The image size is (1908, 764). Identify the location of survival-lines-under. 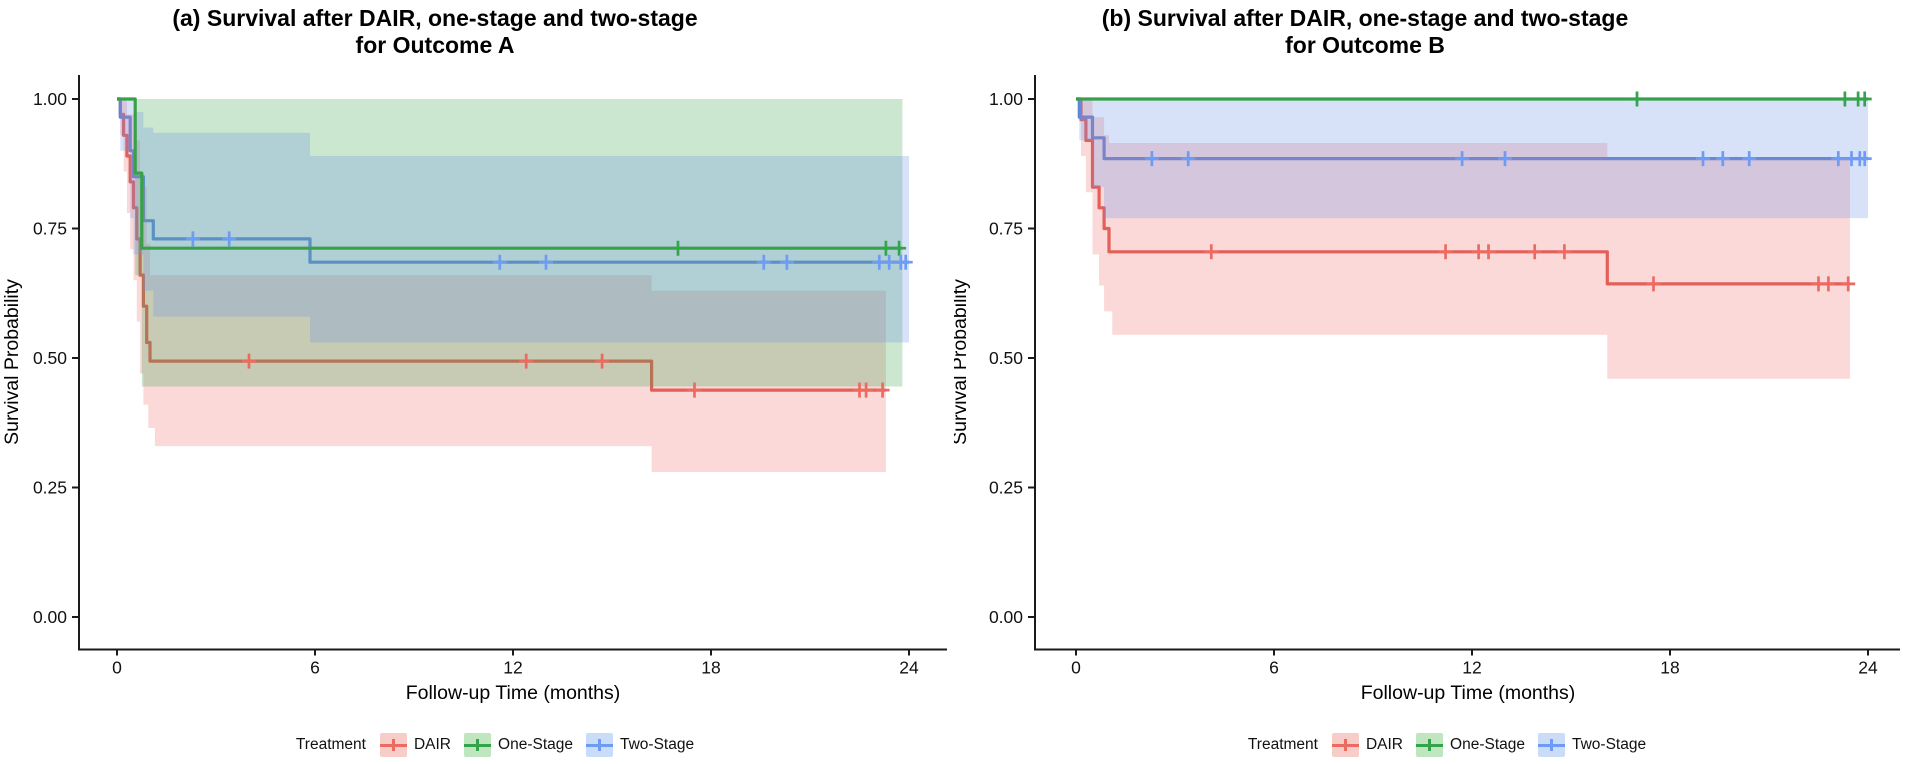
(1472, 191).